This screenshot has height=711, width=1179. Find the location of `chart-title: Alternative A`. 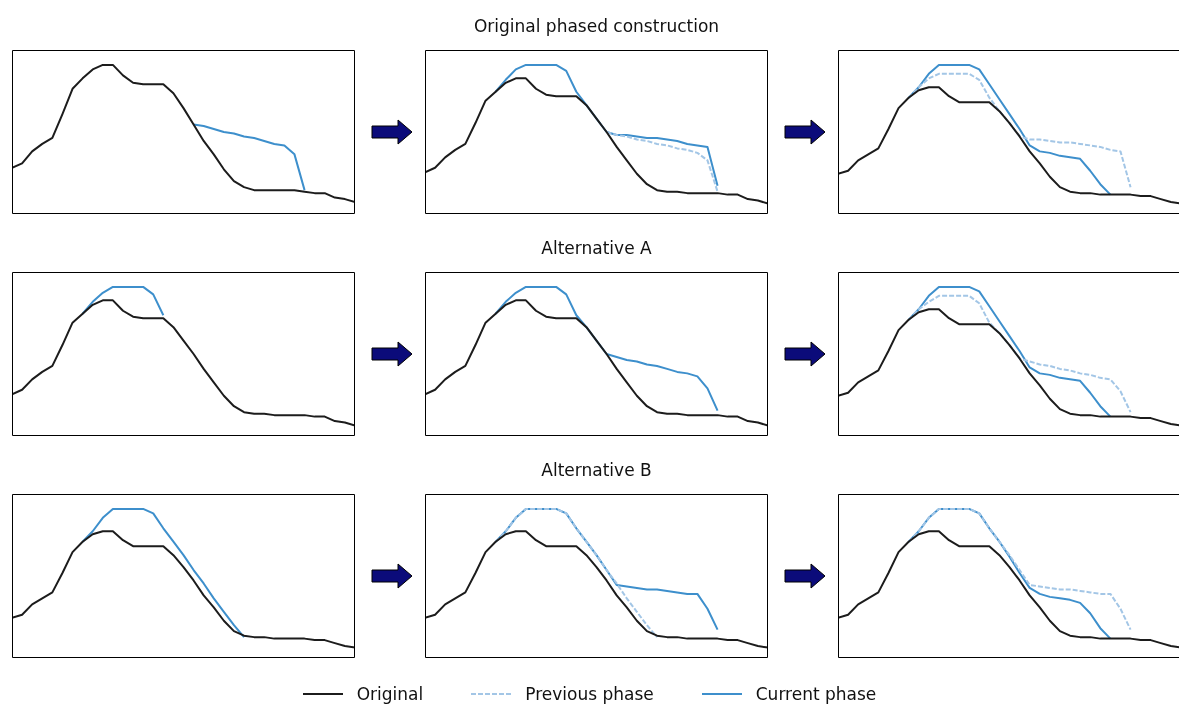

chart-title: Alternative A is located at coordinates (596, 248).